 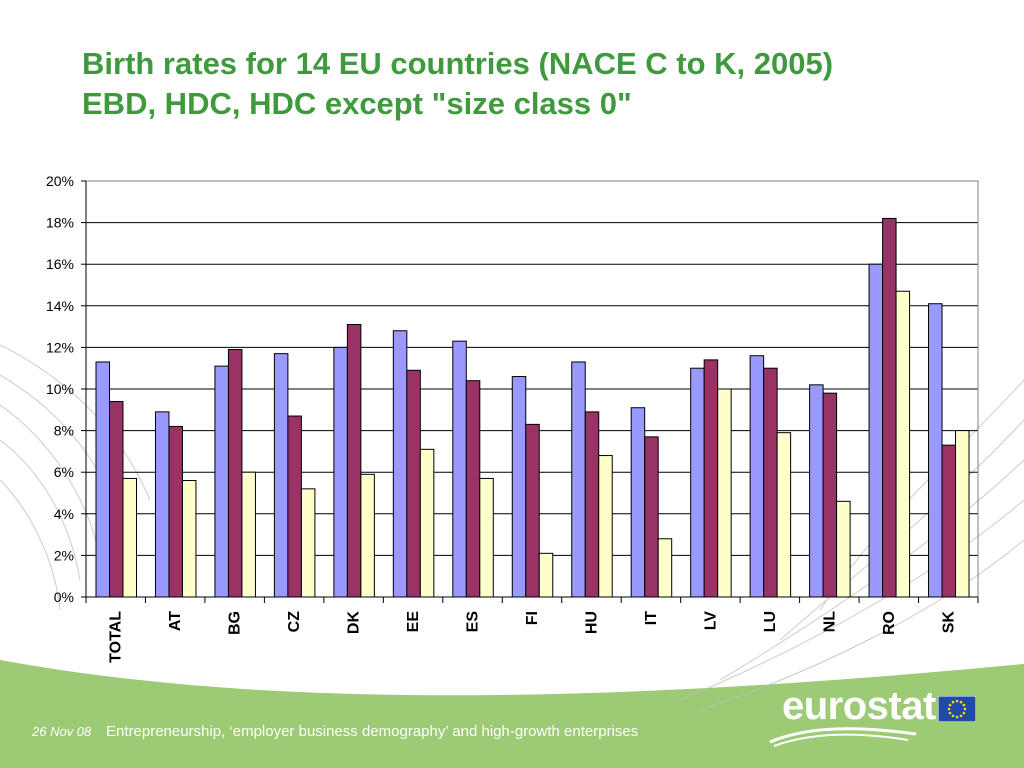 What do you see at coordinates (281, 475) in the screenshot?
I see `bar-cz-s1` at bounding box center [281, 475].